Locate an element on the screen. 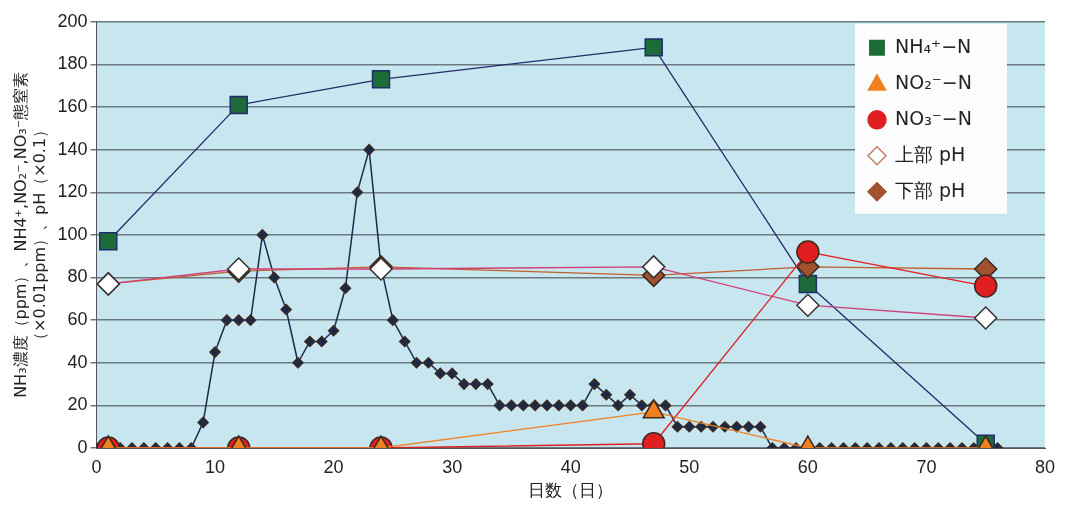 This screenshot has width=1073, height=510. x-tick-label: 10 is located at coordinates (215, 466).